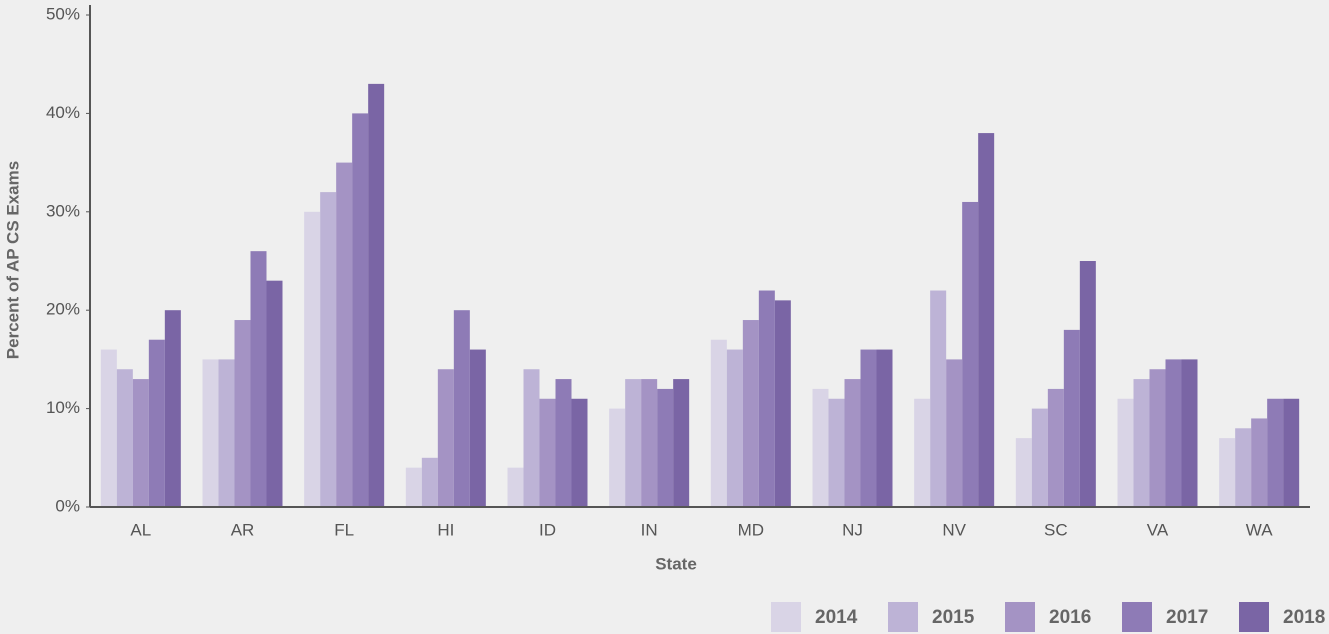 The width and height of the screenshot is (1329, 634). Describe the element at coordinates (243, 529) in the screenshot. I see `x-tick-label: AR` at that location.